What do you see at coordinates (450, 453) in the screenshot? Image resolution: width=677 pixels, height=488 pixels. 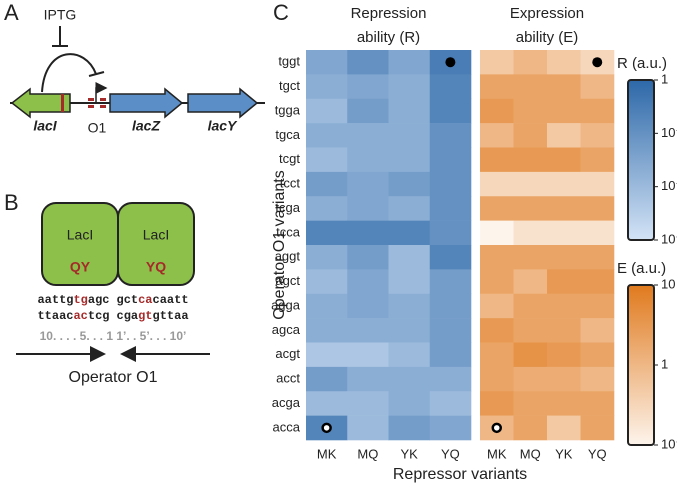 I see `x-tick-label: YQ` at bounding box center [450, 453].